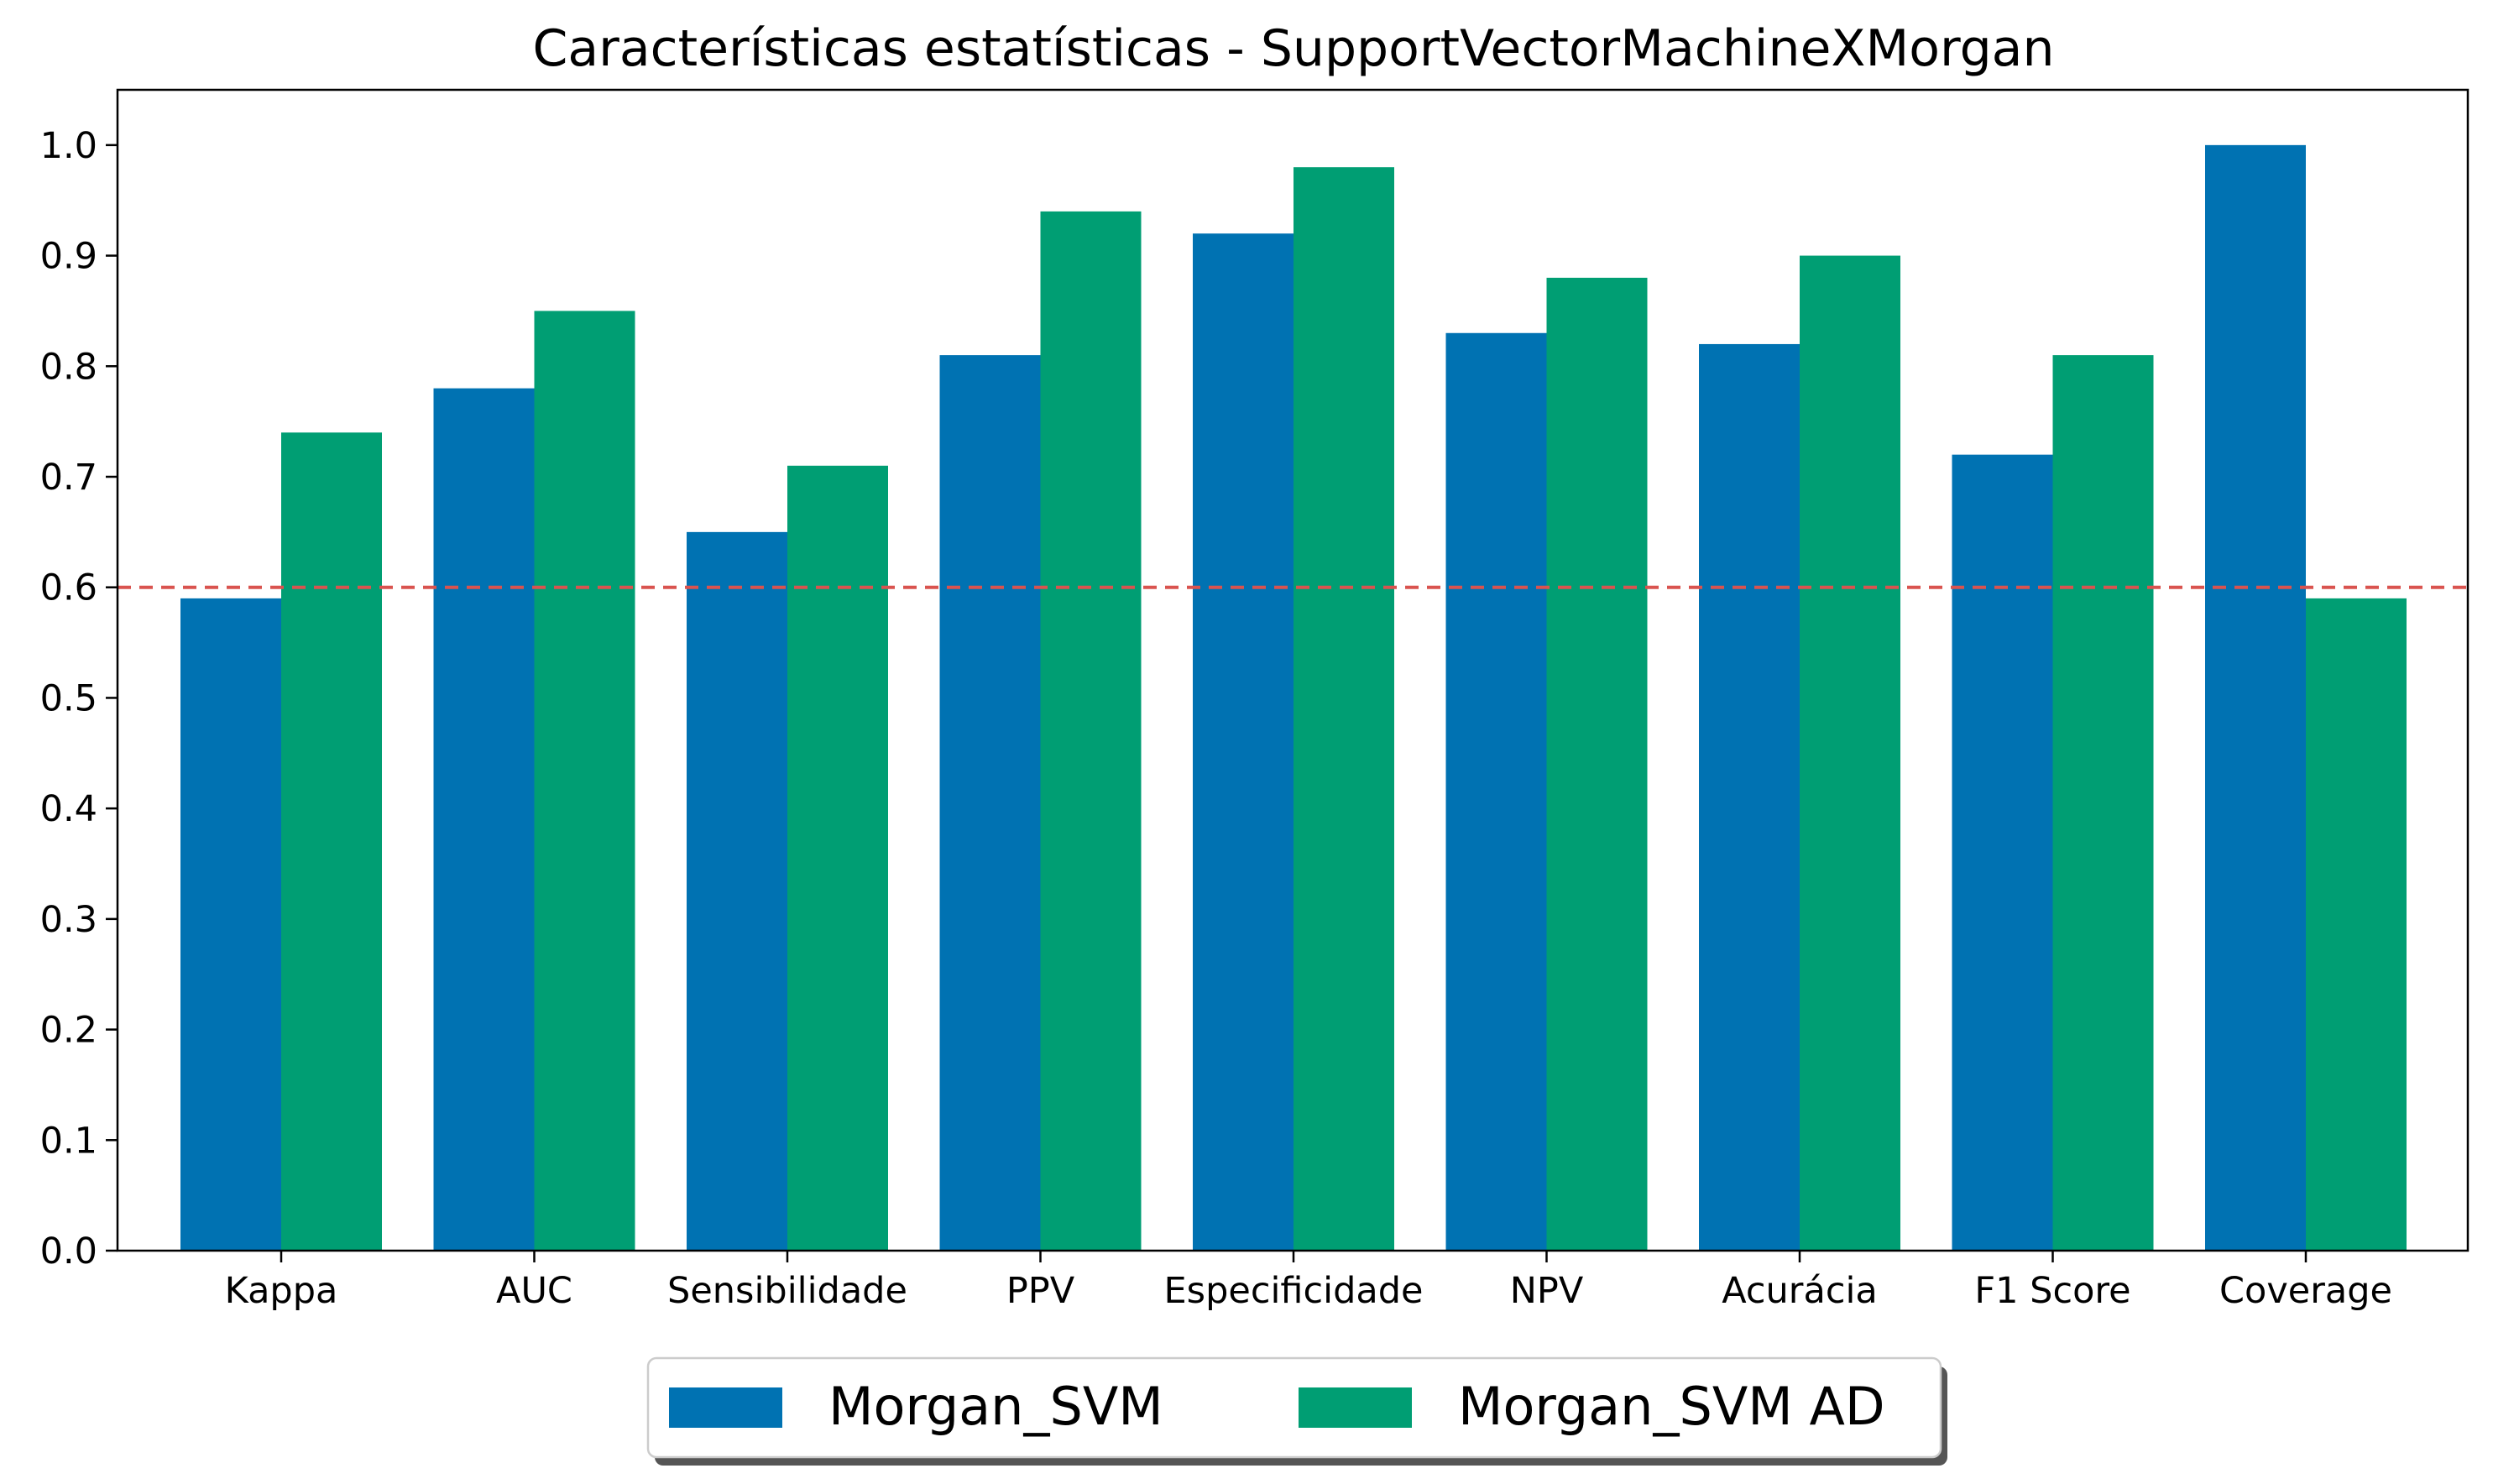 The image size is (2493, 1484). What do you see at coordinates (68, 257) in the screenshot?
I see `y-tick-label: 0.9` at bounding box center [68, 257].